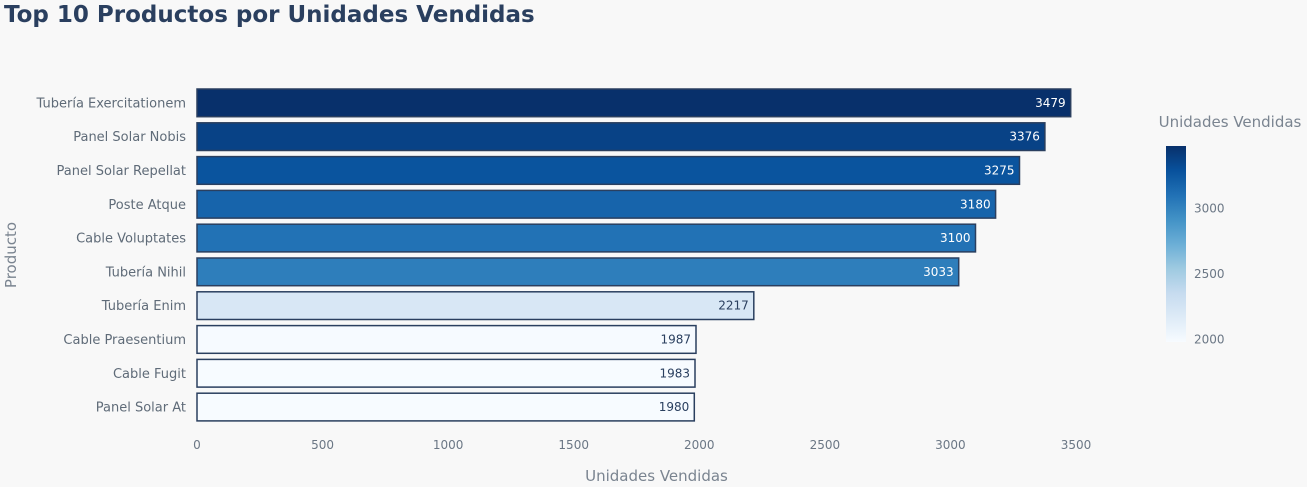 Image resolution: width=1307 pixels, height=487 pixels. Describe the element at coordinates (656, 476) in the screenshot. I see `x-axis-title: Unidades Vendidas` at that location.